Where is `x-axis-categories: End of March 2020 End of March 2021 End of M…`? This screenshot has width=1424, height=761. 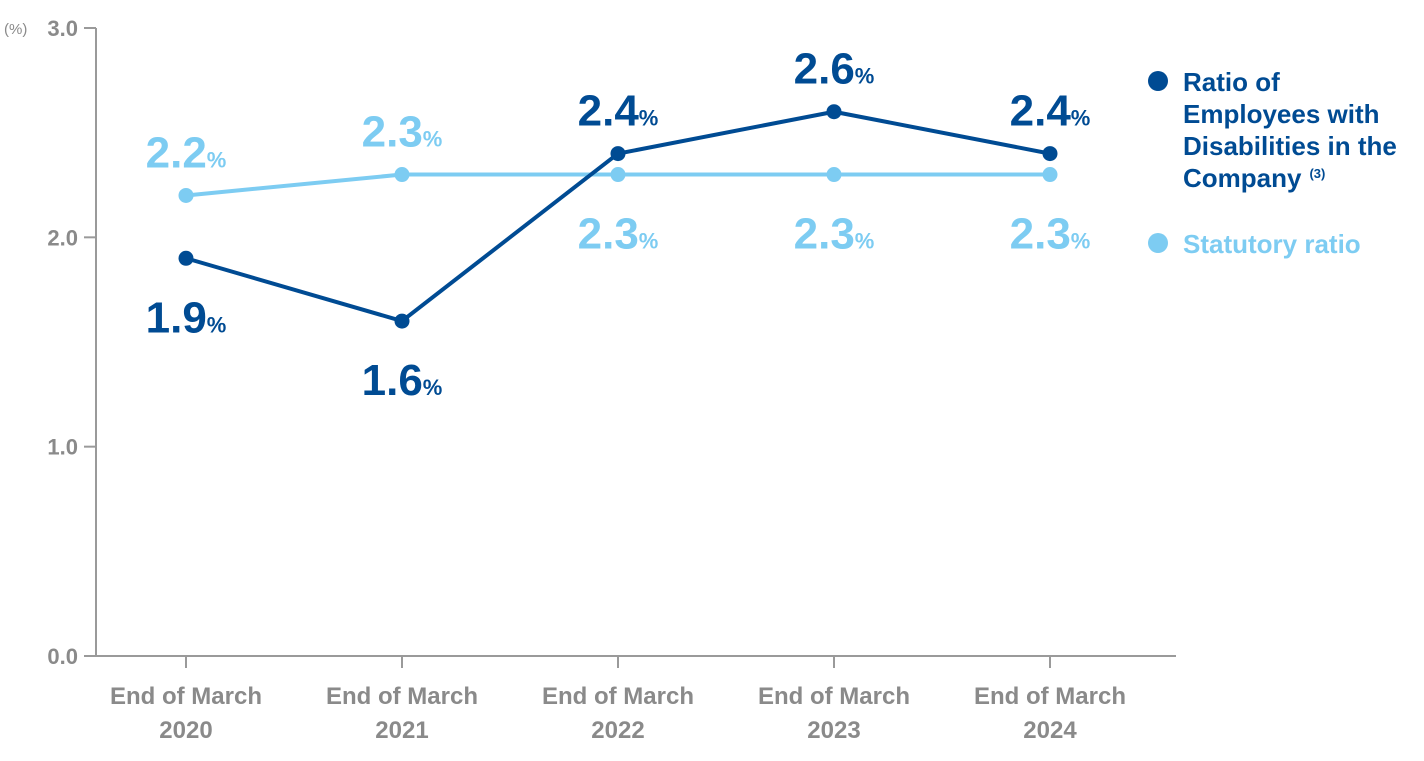 x-axis-categories: End of March 2020 End of March 2021 End of M… is located at coordinates (618, 700).